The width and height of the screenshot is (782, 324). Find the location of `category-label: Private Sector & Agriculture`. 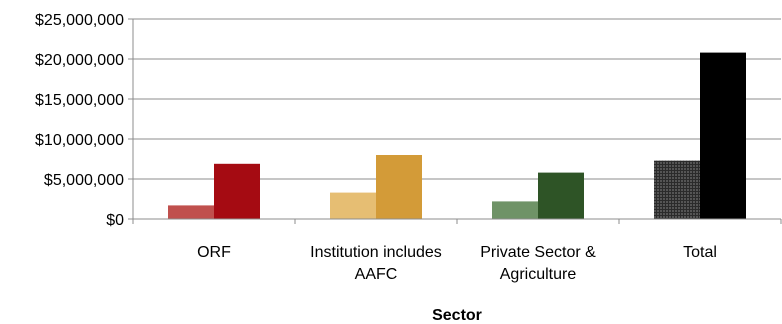

category-label: Private Sector & Agriculture is located at coordinates (538, 263).